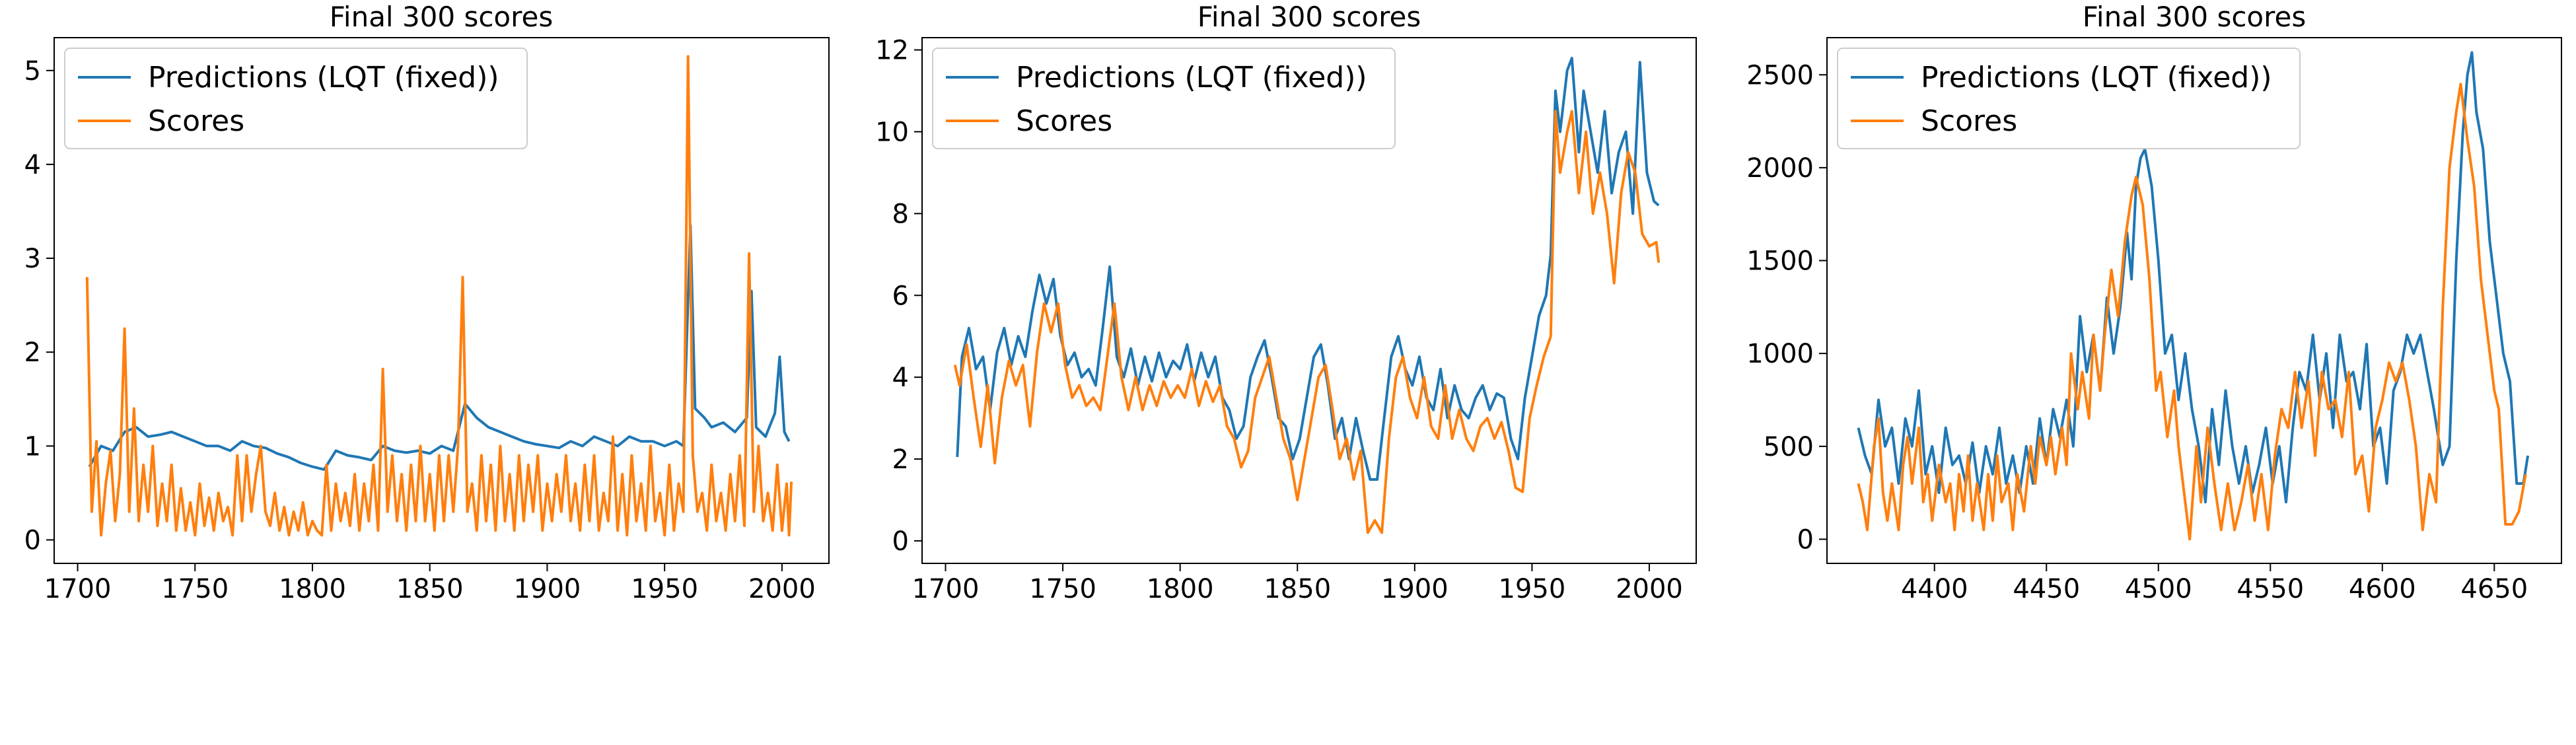 This screenshot has height=745, width=2576. Describe the element at coordinates (32, 447) in the screenshot. I see `y-tick-label: 1` at that location.